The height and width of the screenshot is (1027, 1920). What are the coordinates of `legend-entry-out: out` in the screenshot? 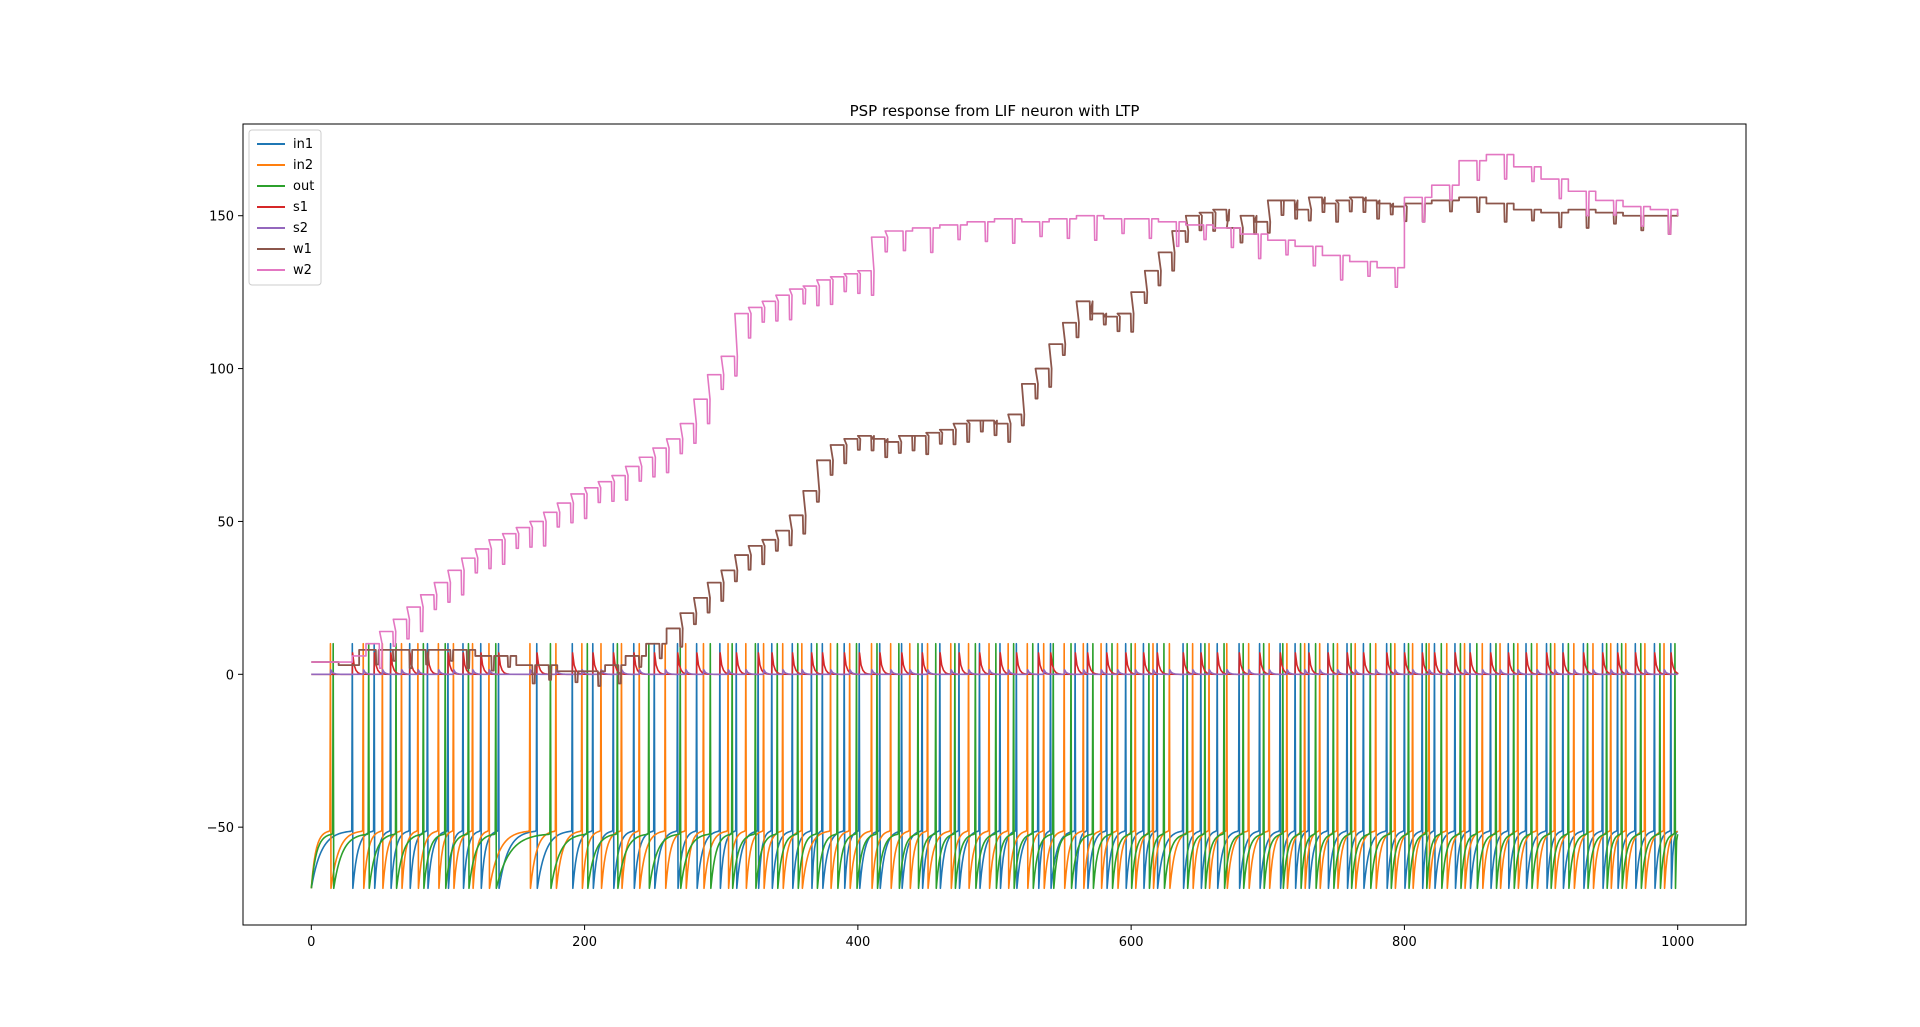 It's located at (285, 186).